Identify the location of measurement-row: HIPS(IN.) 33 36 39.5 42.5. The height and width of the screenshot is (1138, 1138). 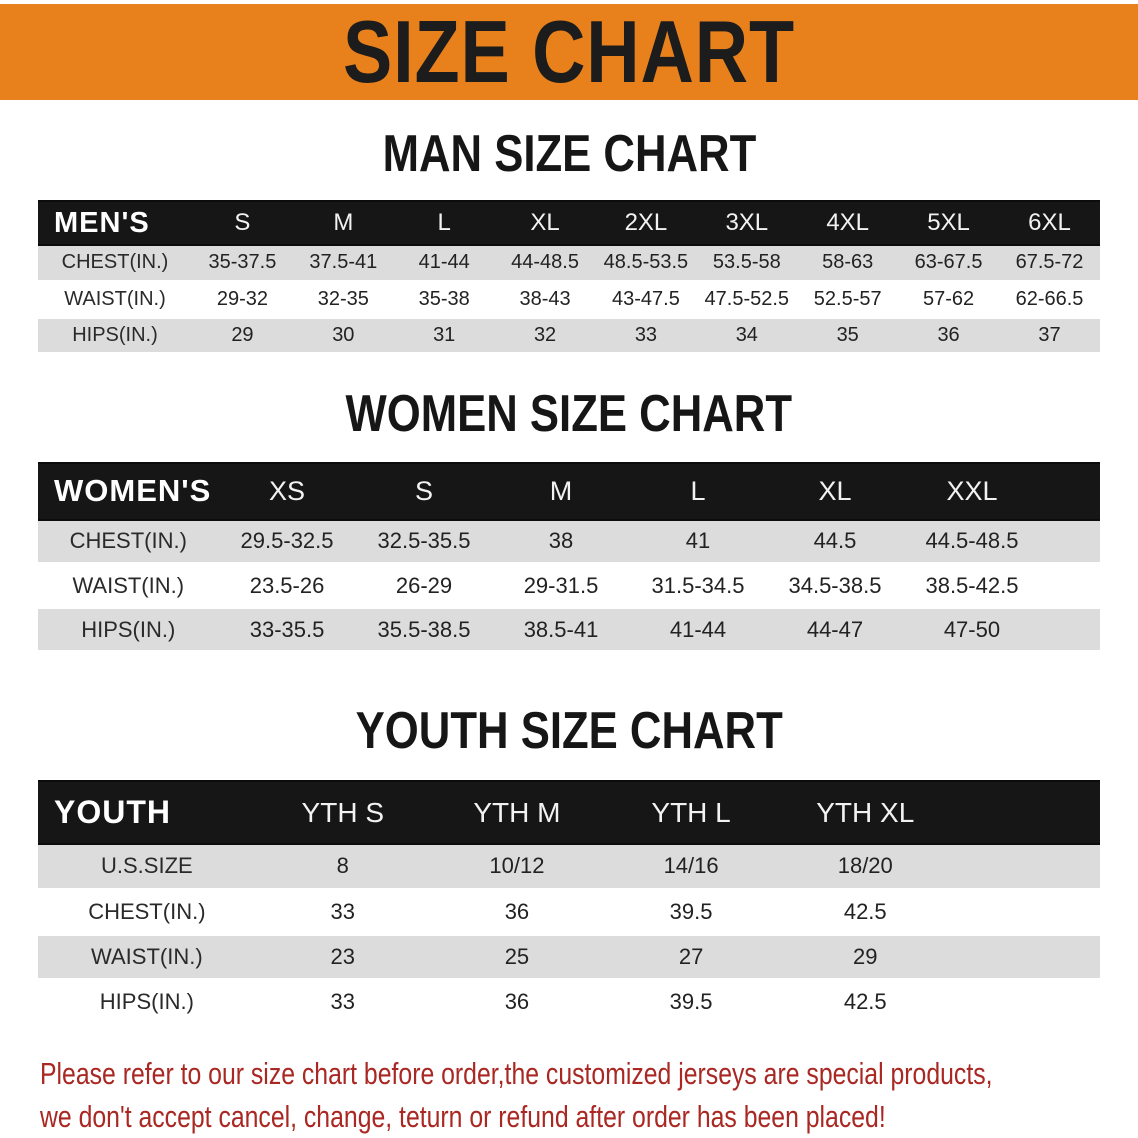
(569, 1002).